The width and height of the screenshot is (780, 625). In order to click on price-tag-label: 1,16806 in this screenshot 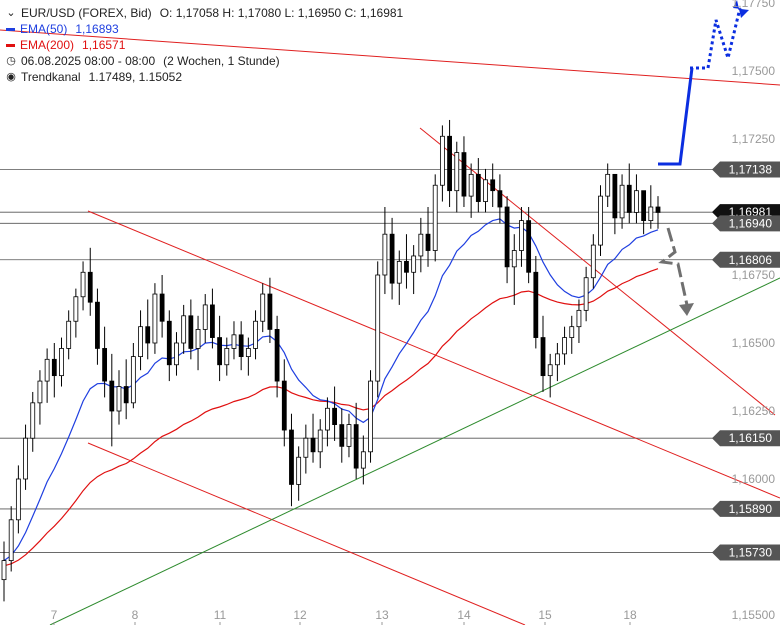, I will do `click(751, 260)`.